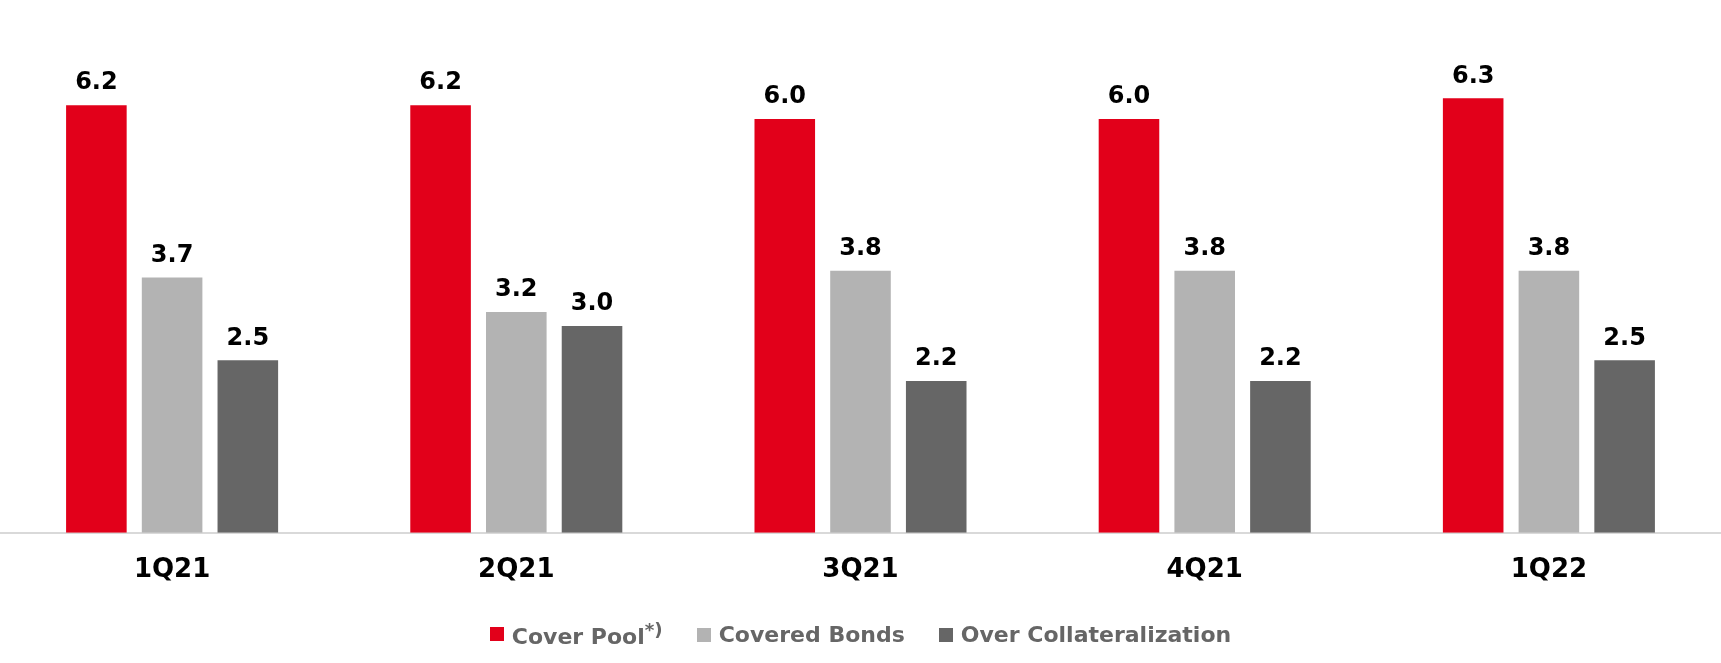 Image resolution: width=1721 pixels, height=663 pixels. What do you see at coordinates (1096, 634) in the screenshot?
I see `legend-label: Over Collateralization` at bounding box center [1096, 634].